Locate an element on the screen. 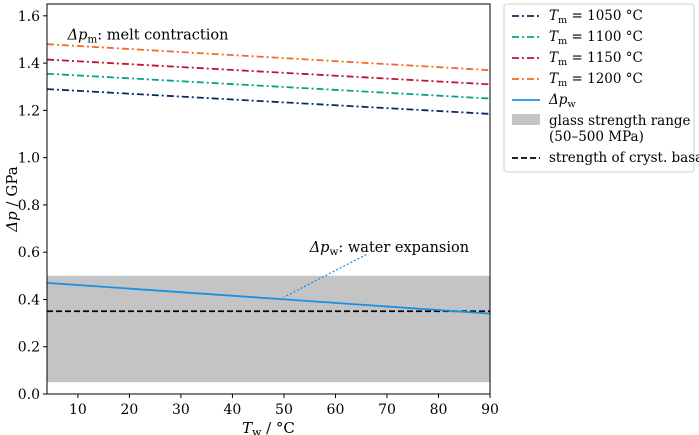 This screenshot has height=435, width=699. legend-label-4: Tm = 1200 °C is located at coordinates (596, 80).